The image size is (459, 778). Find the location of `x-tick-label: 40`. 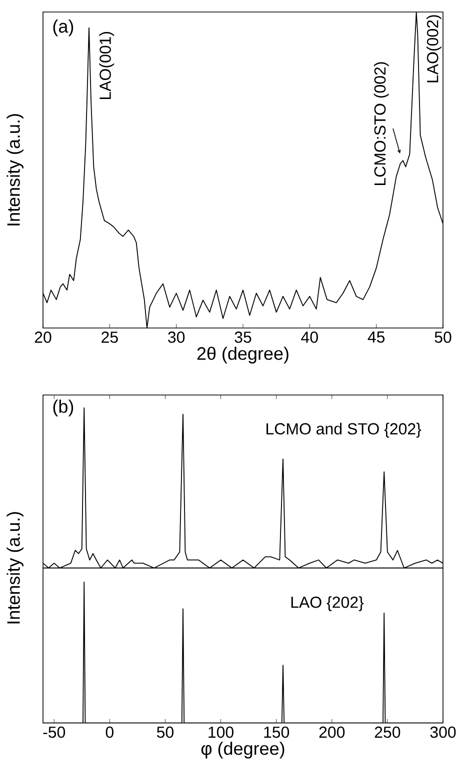

x-tick-label: 40 is located at coordinates (309, 337).